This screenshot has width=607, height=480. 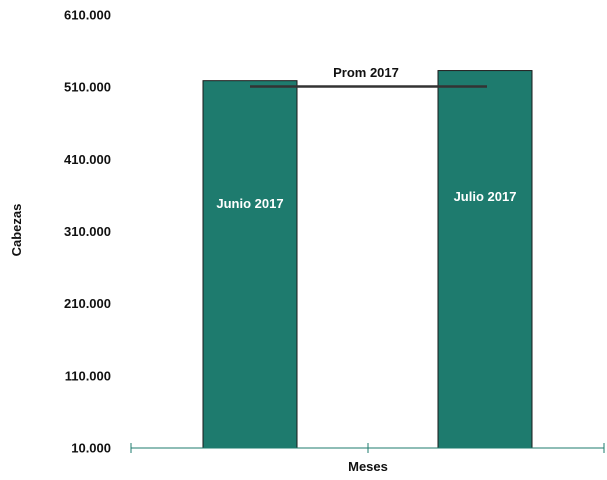 I want to click on average-line-group: Prom 2017, so click(x=368, y=76).